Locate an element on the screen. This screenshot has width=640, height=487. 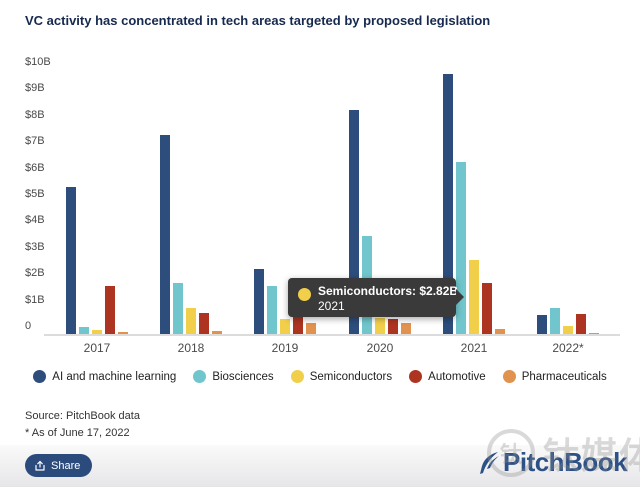
y-axis-tick-4b: $4B is located at coordinates (35, 220).